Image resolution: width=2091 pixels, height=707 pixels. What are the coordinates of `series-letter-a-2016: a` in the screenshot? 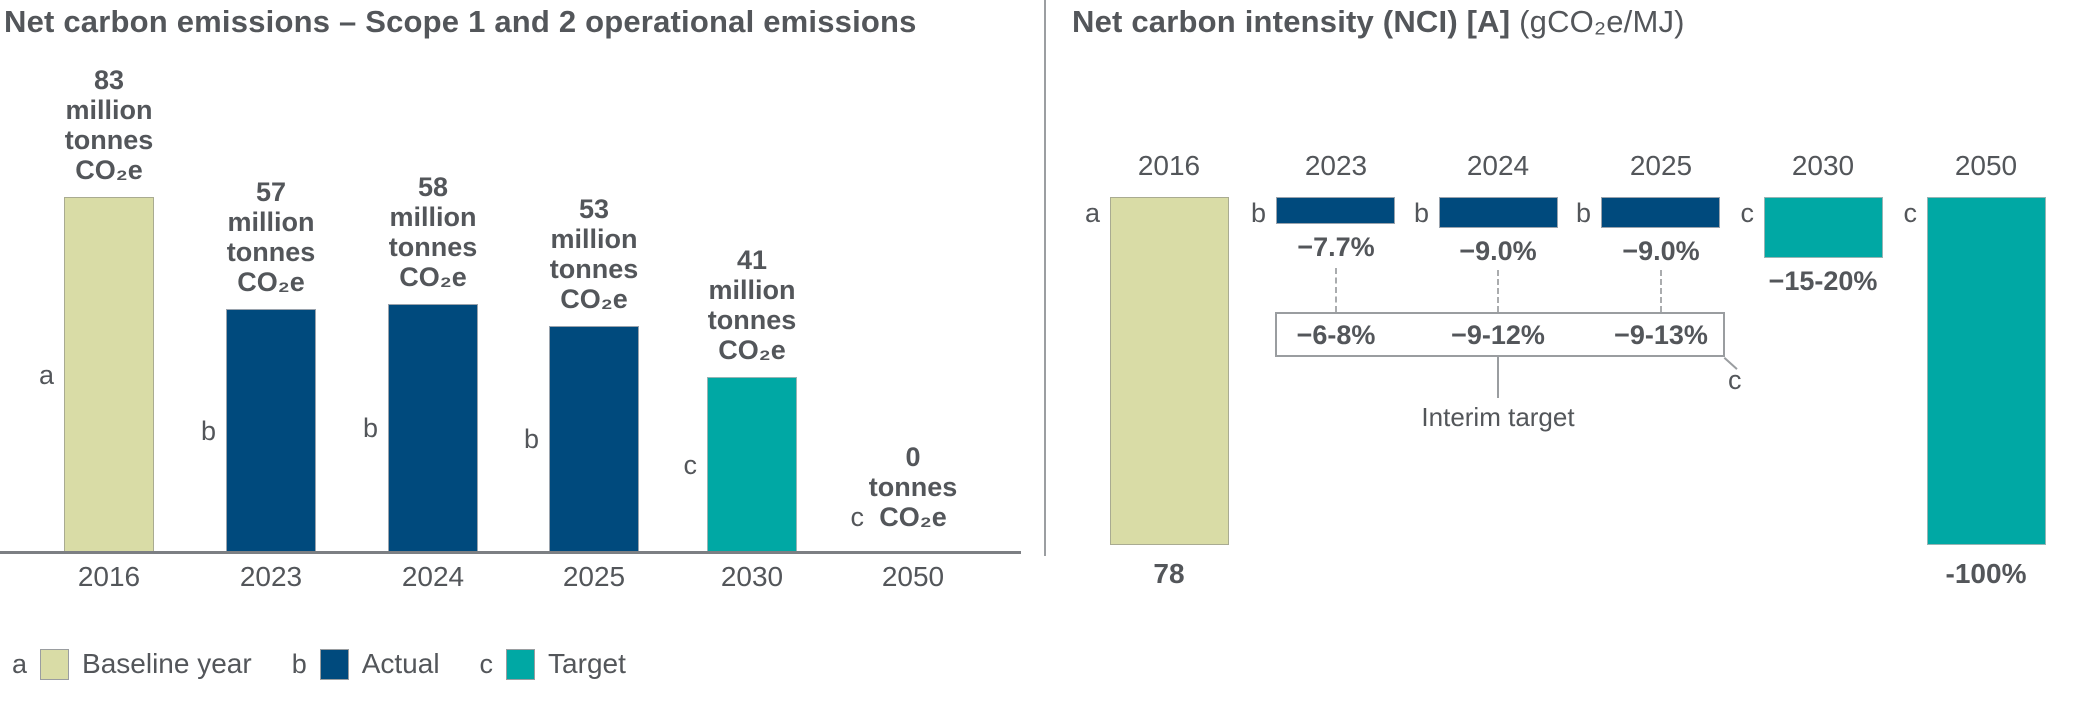 It's located at (46, 375).